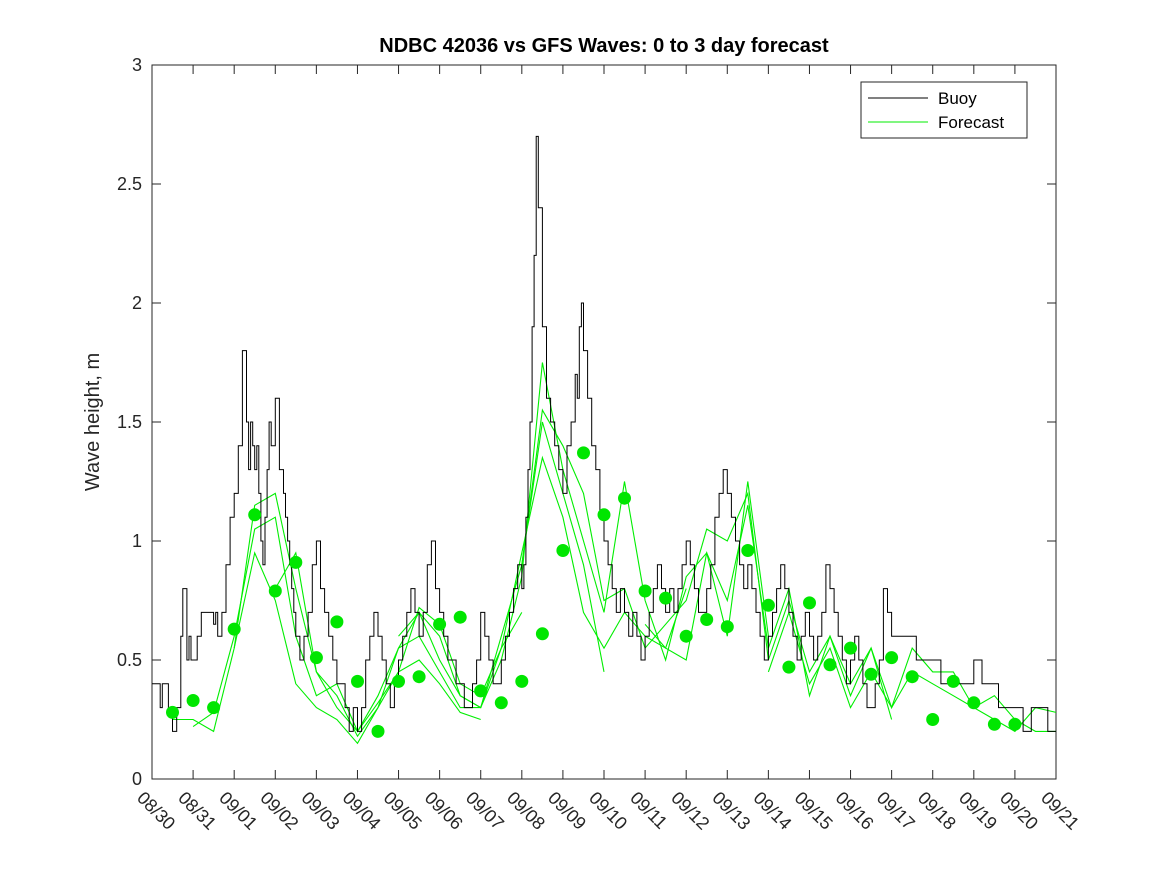 The image size is (1167, 875). I want to click on legend-box, so click(944, 110).